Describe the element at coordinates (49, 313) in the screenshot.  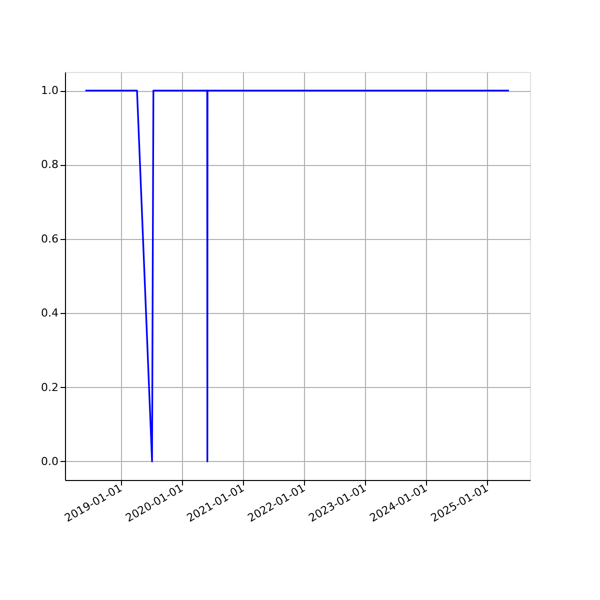
I see `y-tick-label: 0.4` at that location.